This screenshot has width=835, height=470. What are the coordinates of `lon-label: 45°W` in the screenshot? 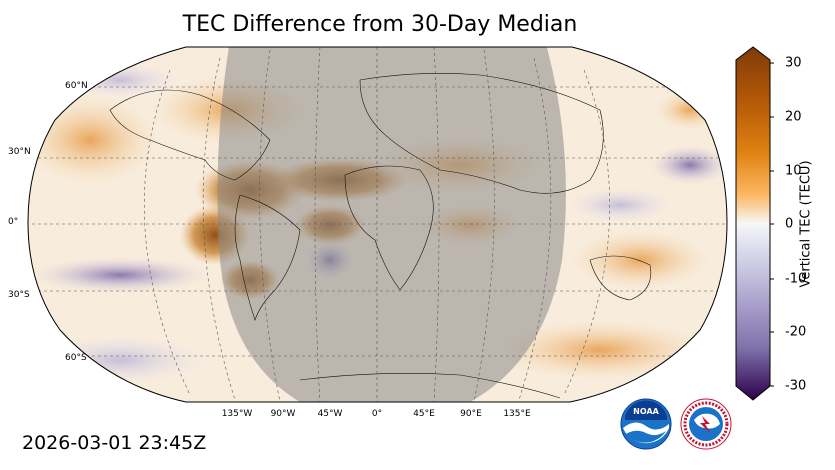 It's located at (330, 414).